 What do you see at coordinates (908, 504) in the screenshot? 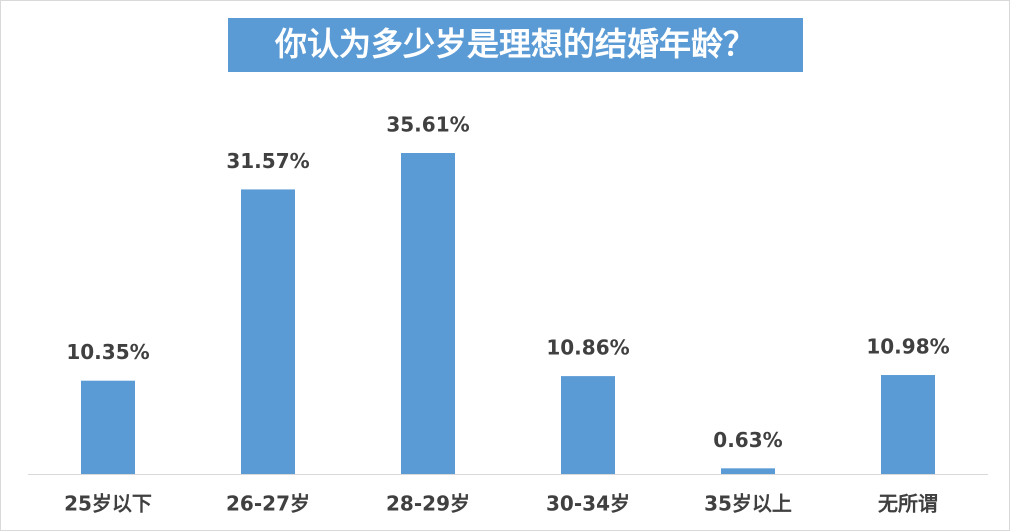
I see `x-tick-label: 无所谓` at bounding box center [908, 504].